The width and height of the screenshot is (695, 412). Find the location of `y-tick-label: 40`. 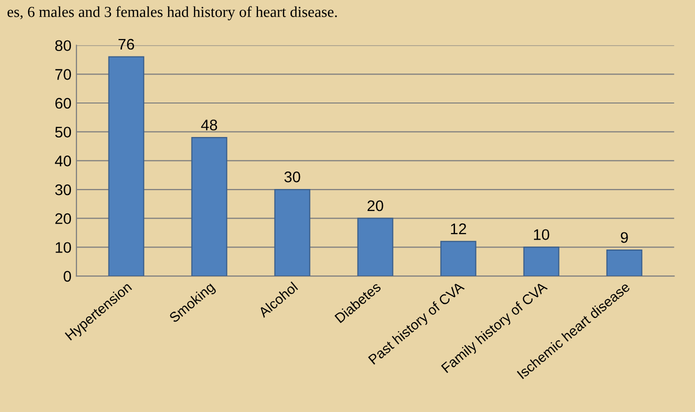

y-tick-label: 40 is located at coordinates (62, 161).